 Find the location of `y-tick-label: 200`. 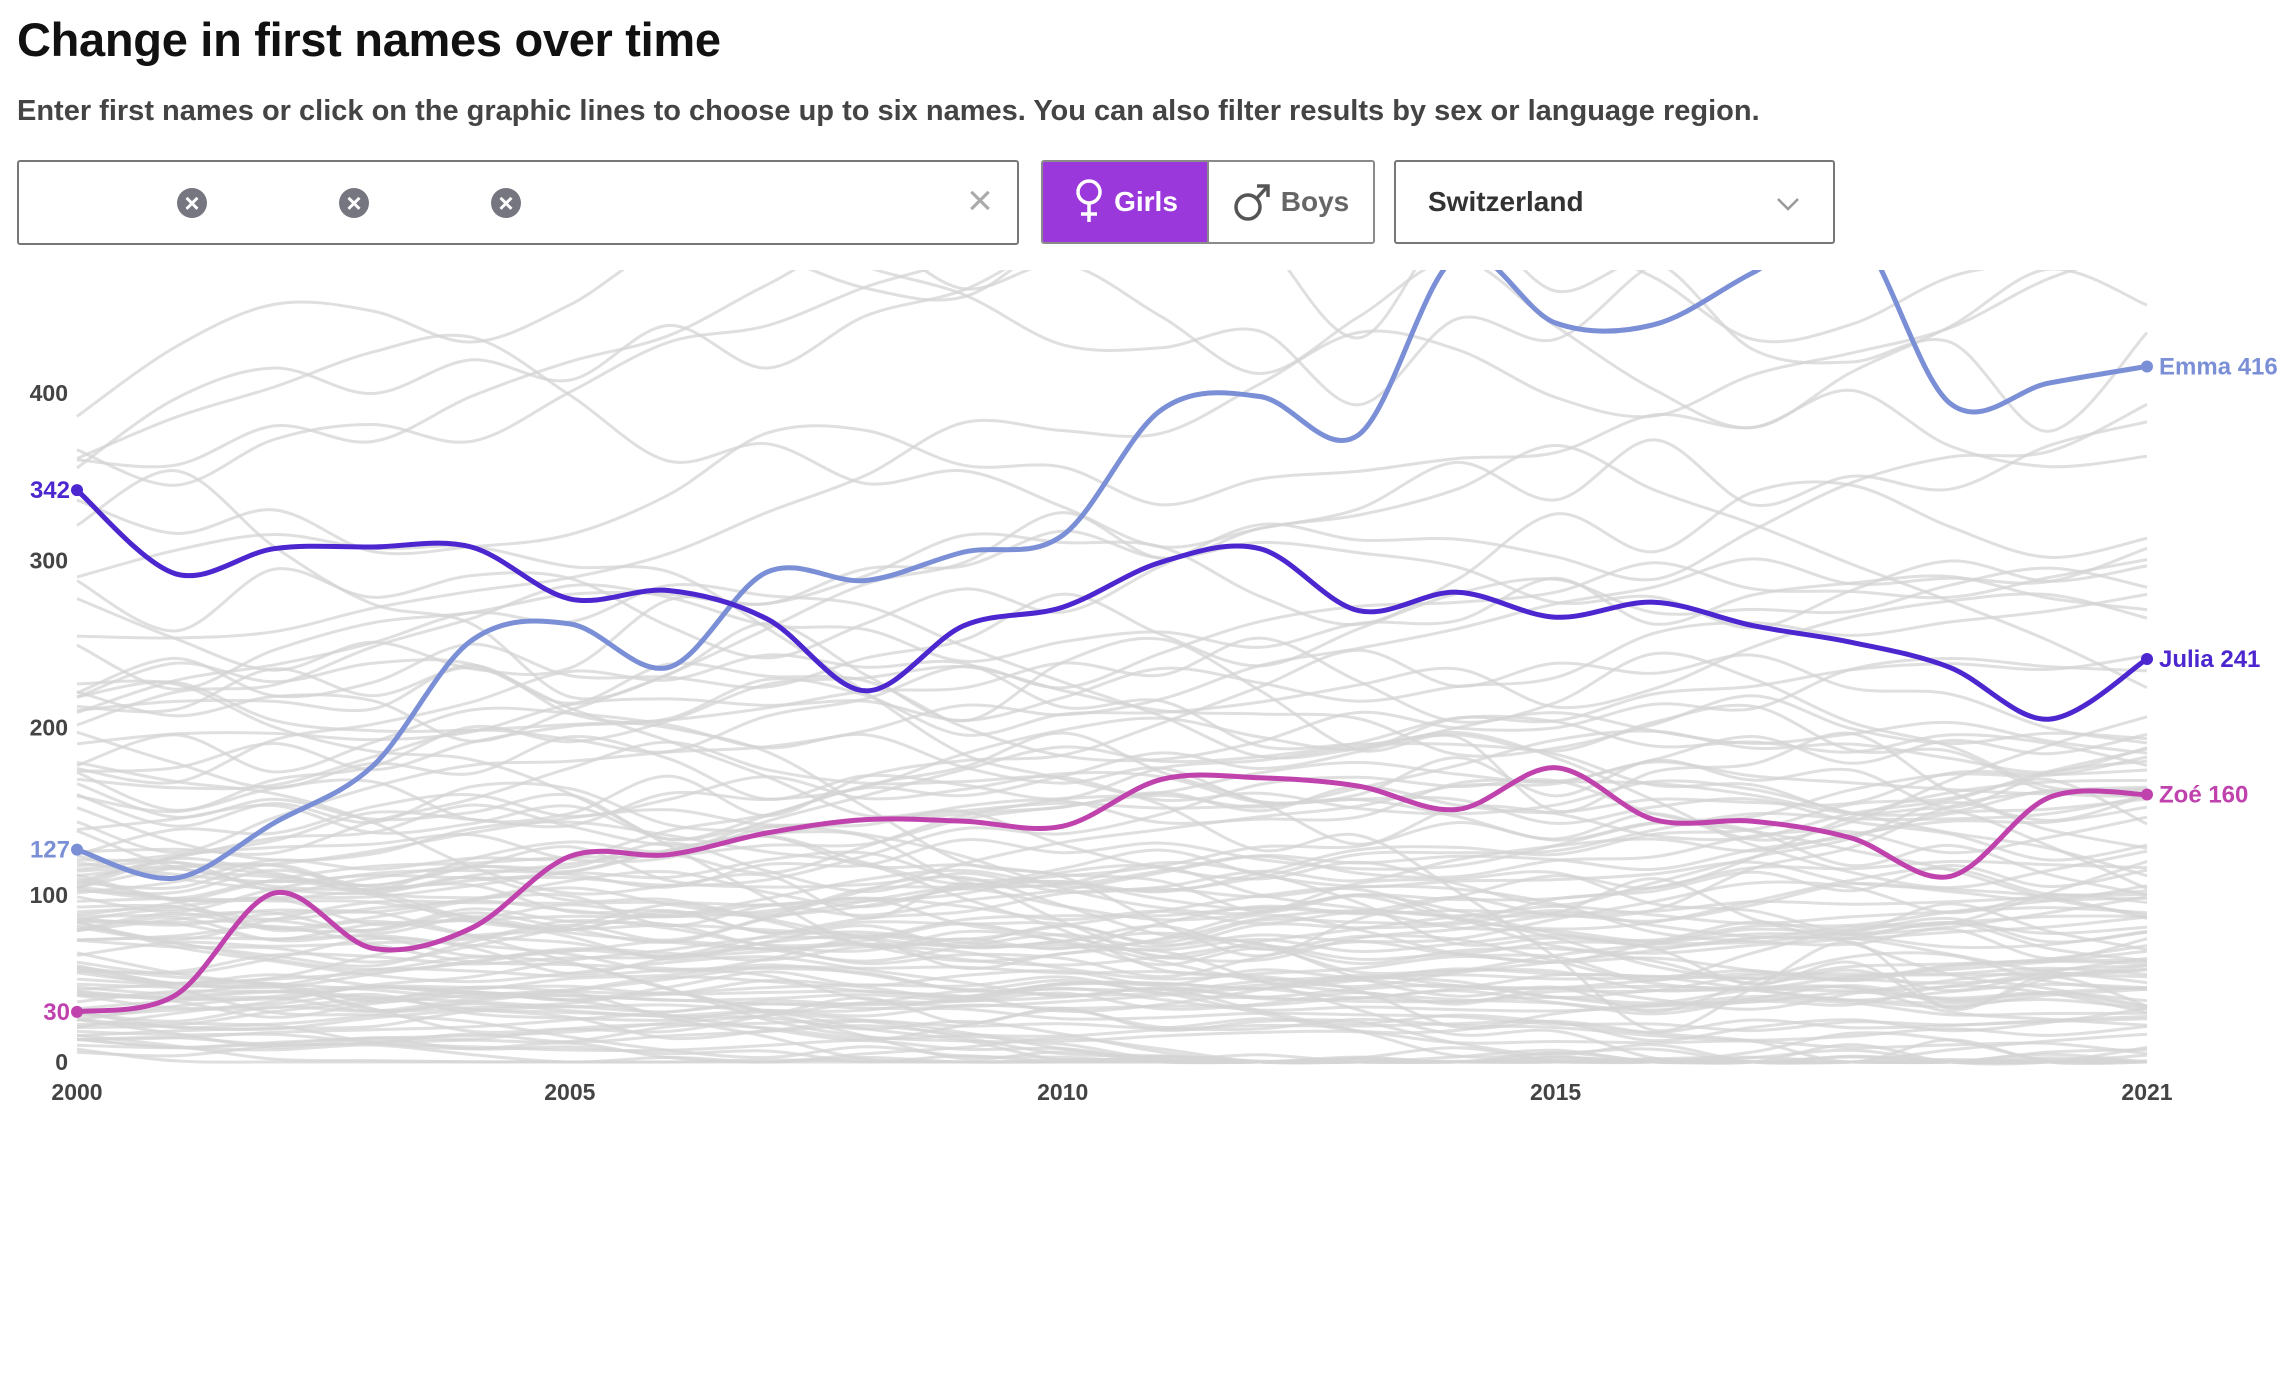

y-tick-label: 200 is located at coordinates (49, 728).